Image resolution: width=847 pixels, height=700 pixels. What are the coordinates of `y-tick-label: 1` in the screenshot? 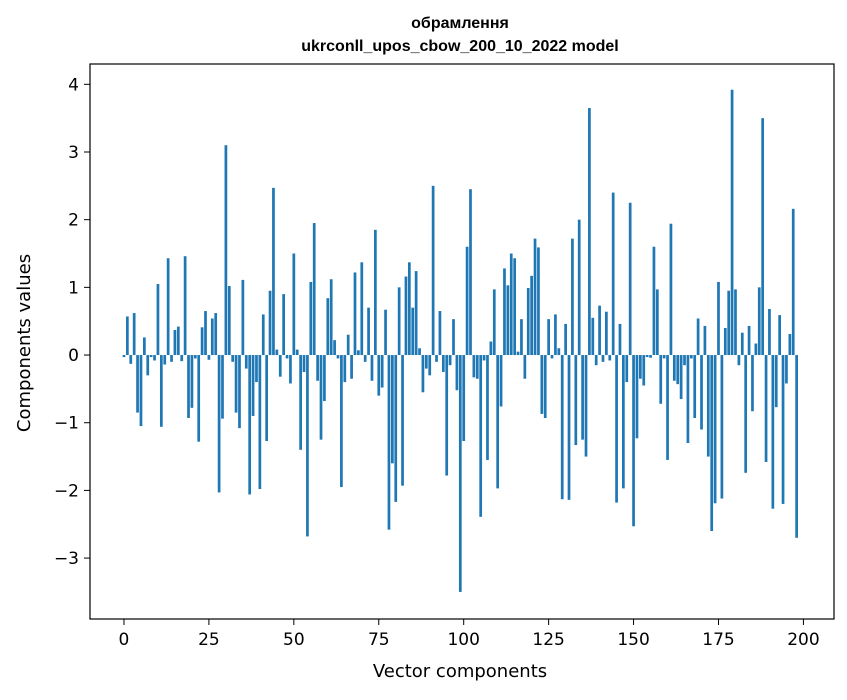 It's located at (73, 288).